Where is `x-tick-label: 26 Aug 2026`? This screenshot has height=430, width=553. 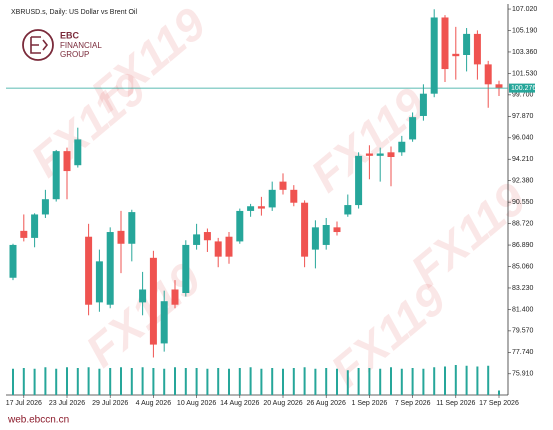
x-tick-label: 26 Aug 2026 is located at coordinates (326, 403).